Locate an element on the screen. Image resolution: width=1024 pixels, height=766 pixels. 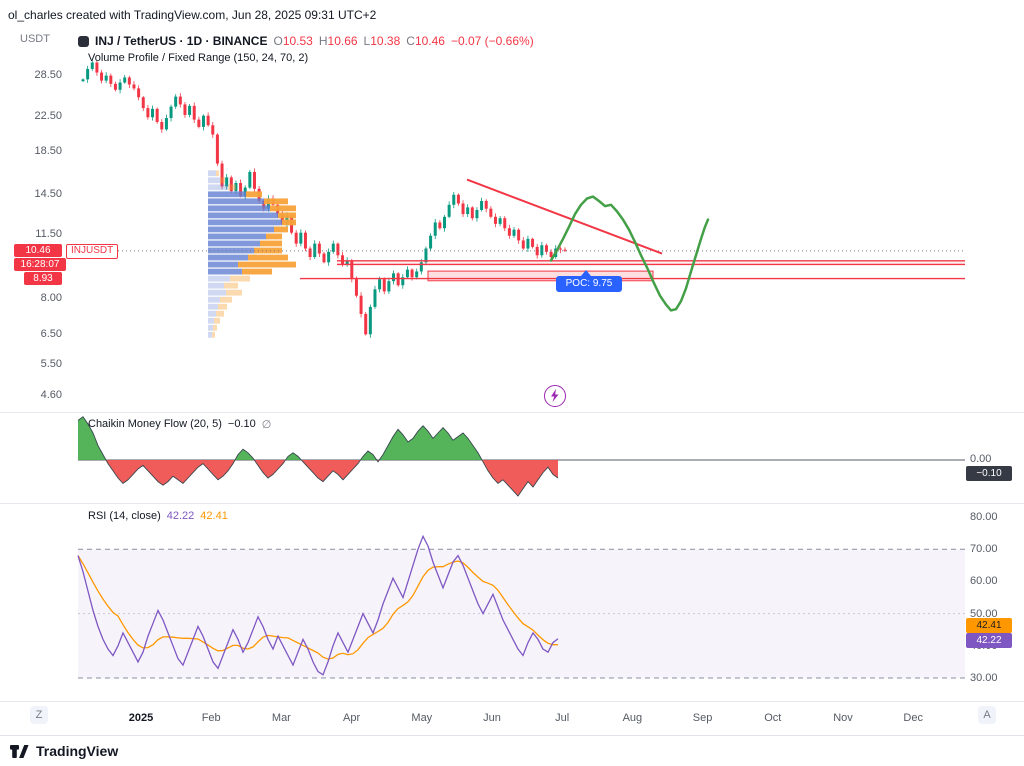
poc-badge: POC: 9.75 is located at coordinates (589, 284).